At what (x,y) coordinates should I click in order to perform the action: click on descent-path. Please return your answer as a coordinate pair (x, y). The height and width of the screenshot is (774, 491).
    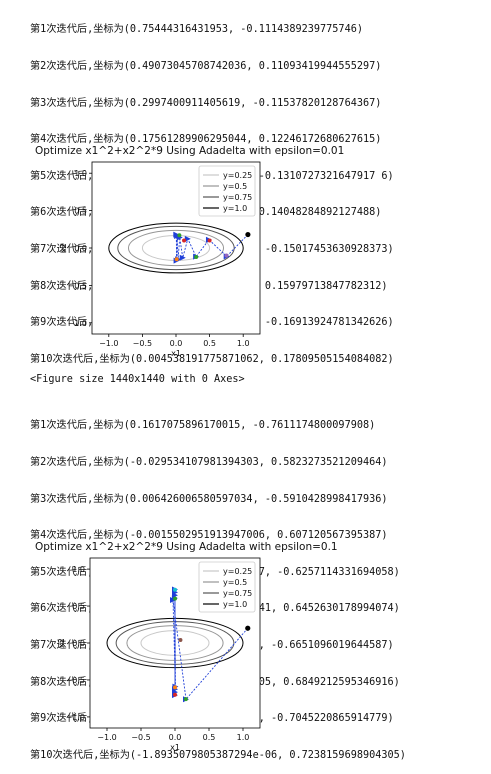
    Looking at the image, I should click on (212, 247).